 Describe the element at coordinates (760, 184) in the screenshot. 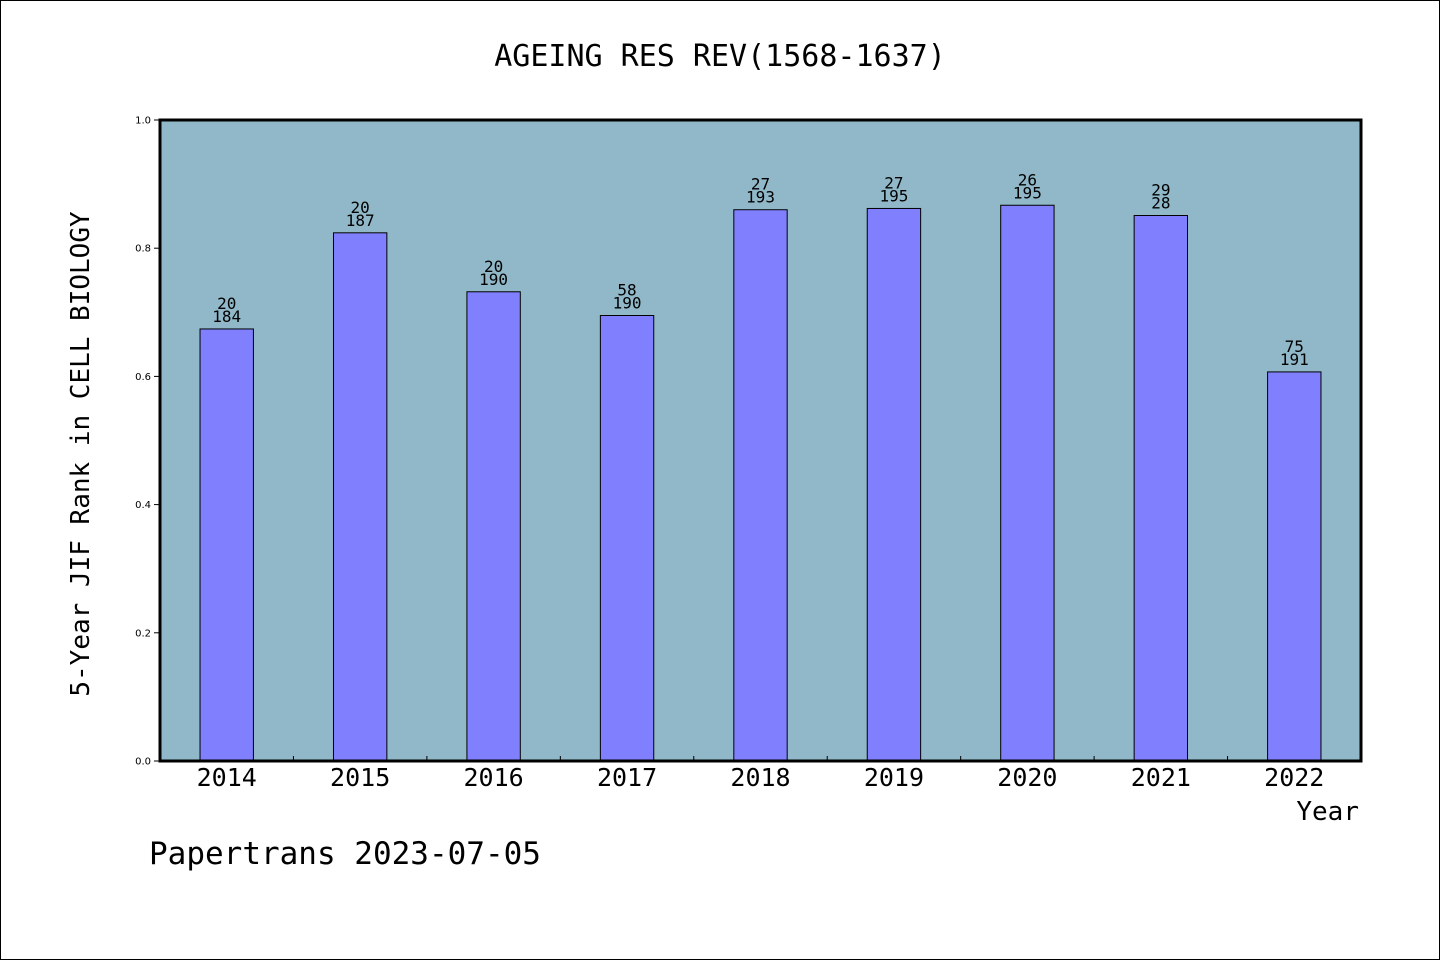

I see `data-label-rank-2018: 27` at that location.